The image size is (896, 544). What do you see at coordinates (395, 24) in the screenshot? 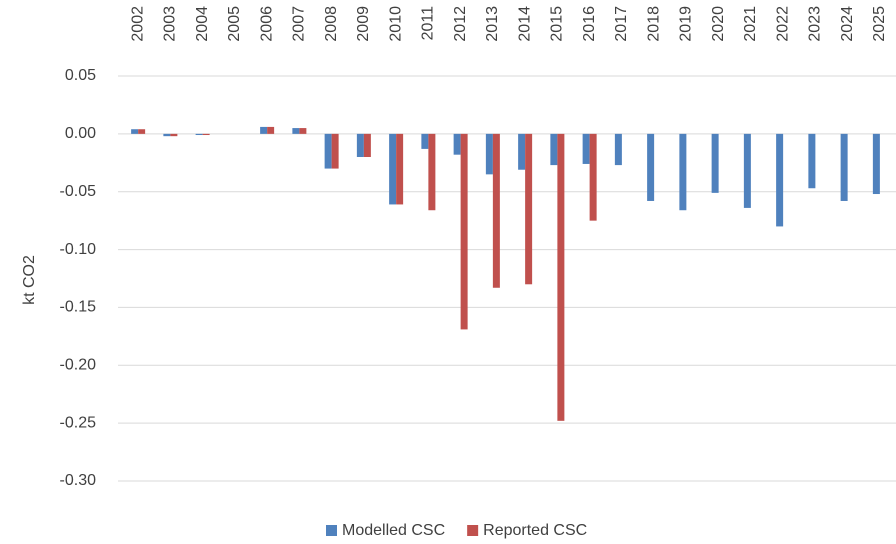
I see `x-tick-label: 2010` at bounding box center [395, 24].